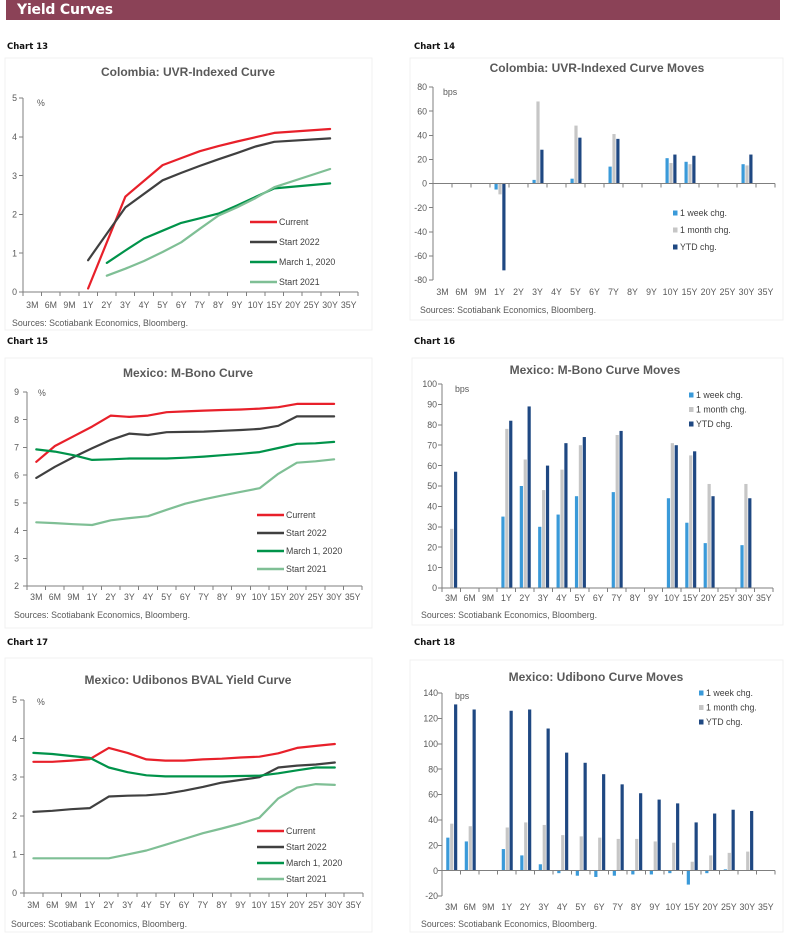 The image size is (785, 936). I want to click on bar-1-month-chg-1y, so click(507, 849).